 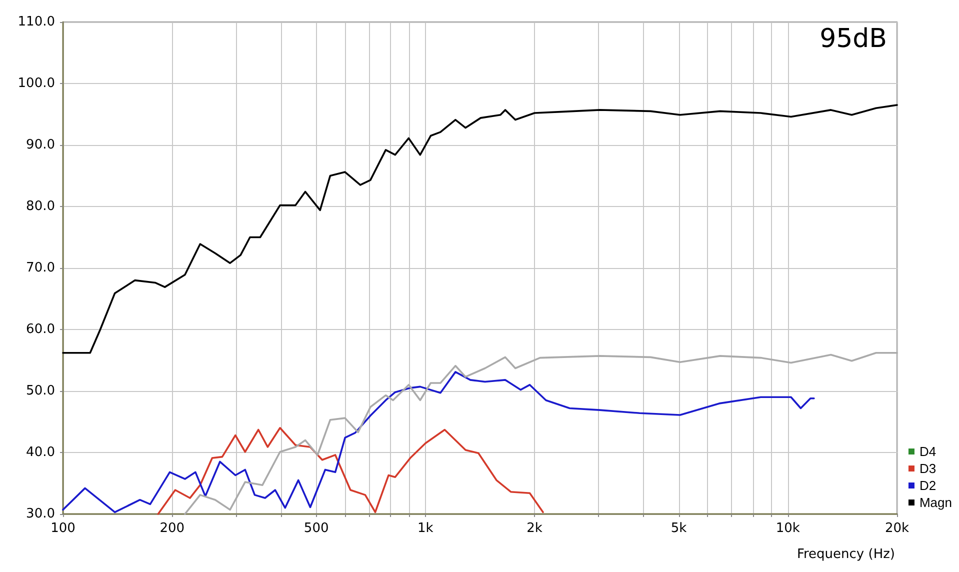 I want to click on y-tick-label: 80.0, so click(x=40, y=206).